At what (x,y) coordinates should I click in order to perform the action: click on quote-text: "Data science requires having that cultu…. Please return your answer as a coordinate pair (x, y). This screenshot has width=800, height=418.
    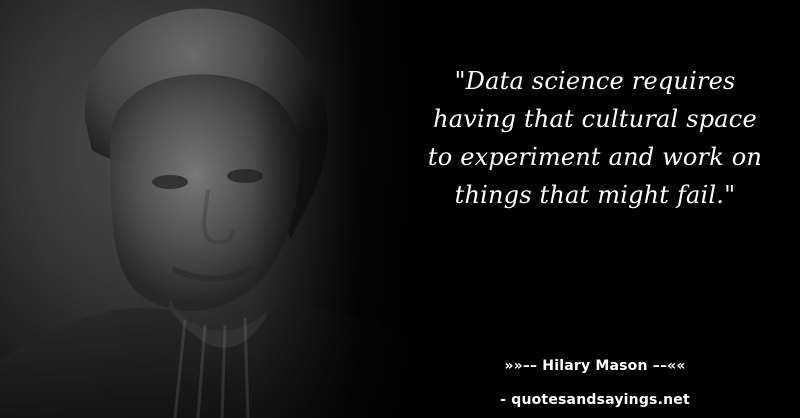
    Looking at the image, I should click on (595, 138).